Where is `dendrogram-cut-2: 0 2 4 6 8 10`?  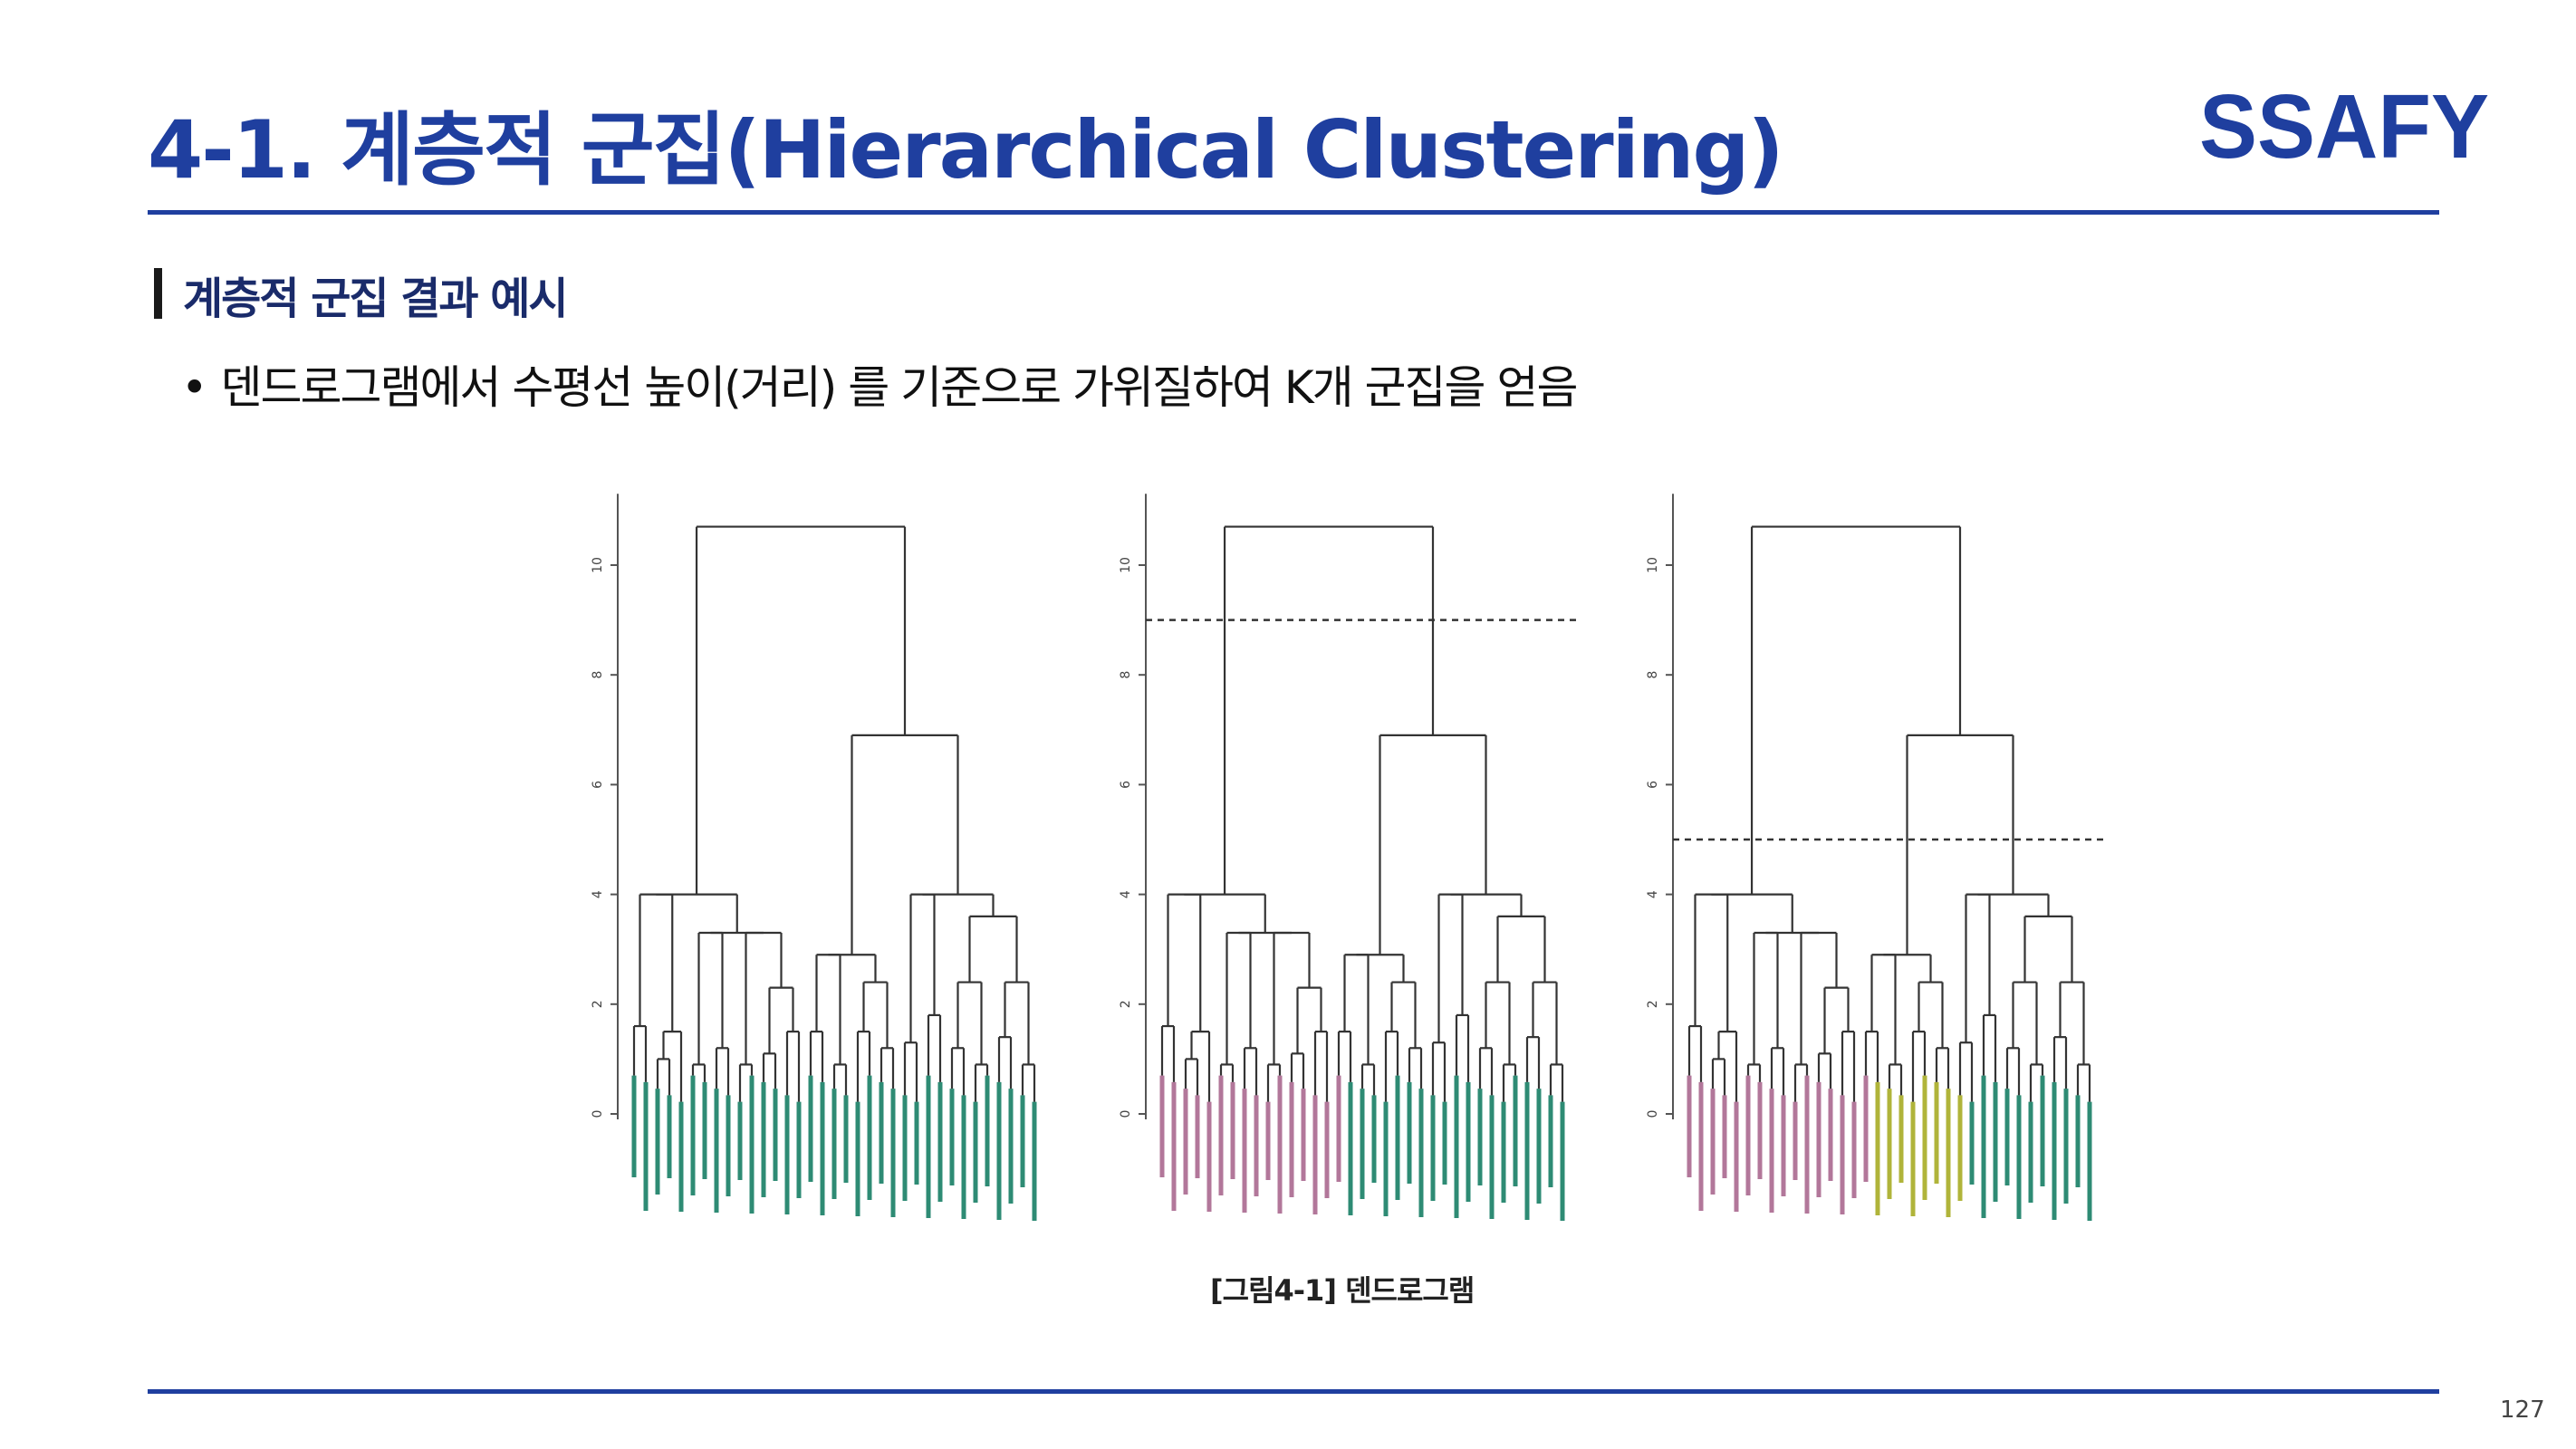 dendrogram-cut-2: 0 2 4 6 8 10 is located at coordinates (1349, 857).